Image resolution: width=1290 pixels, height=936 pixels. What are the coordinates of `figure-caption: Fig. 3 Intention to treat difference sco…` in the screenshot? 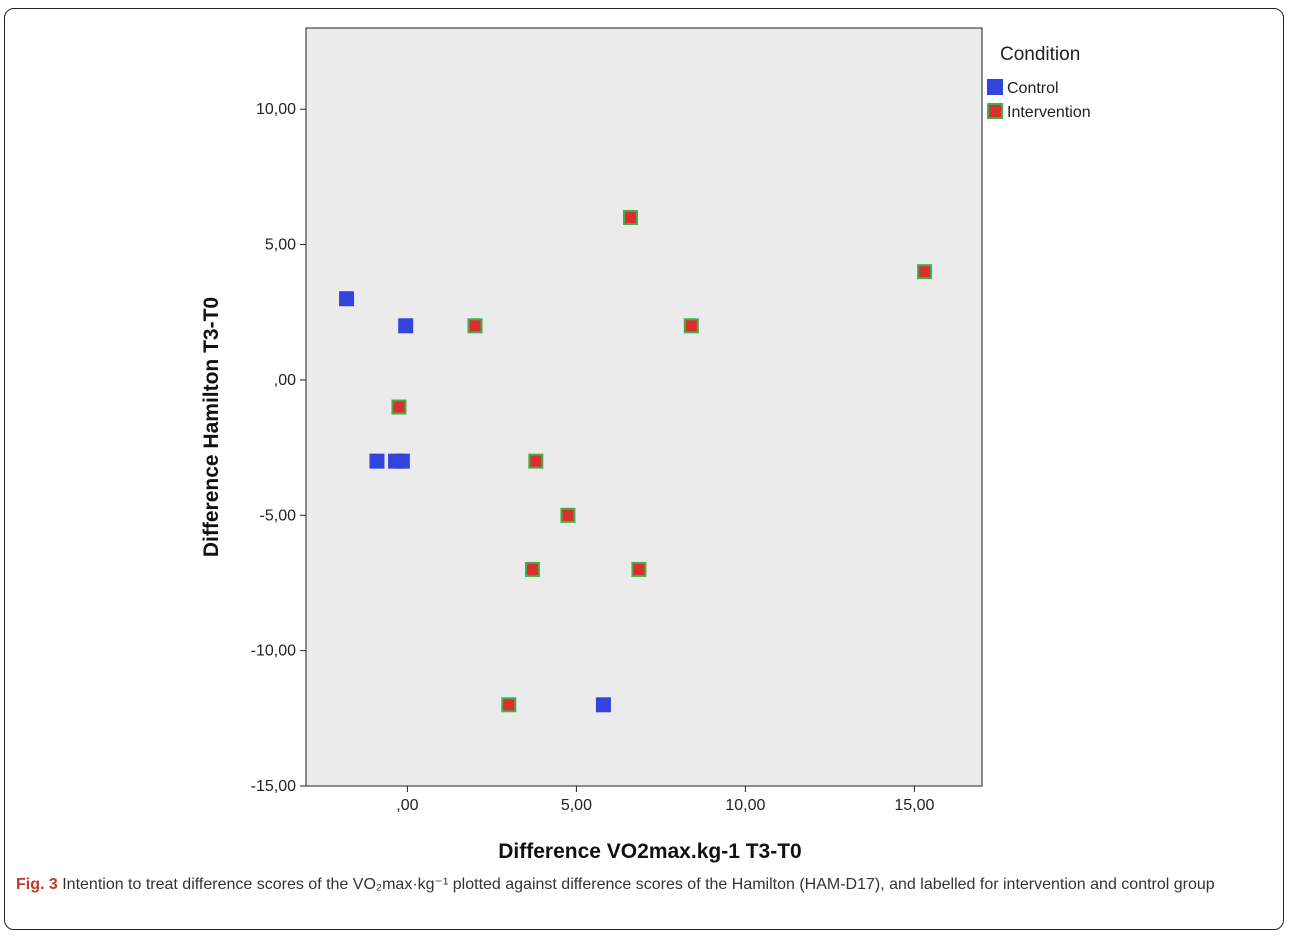 It's located at (641, 885).